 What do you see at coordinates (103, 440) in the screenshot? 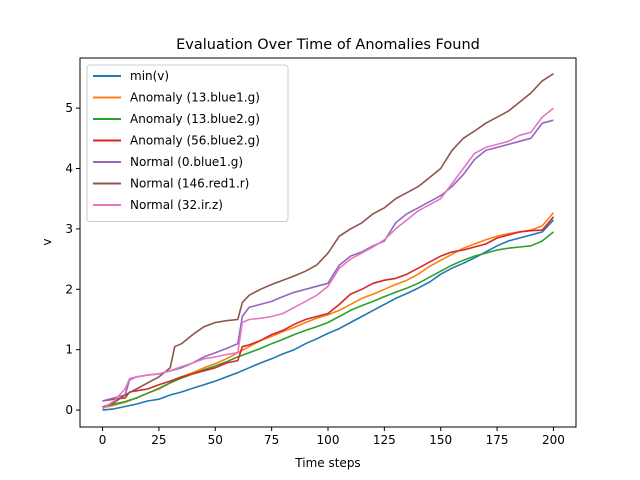
I see `x-tick-label: 0` at bounding box center [103, 440].